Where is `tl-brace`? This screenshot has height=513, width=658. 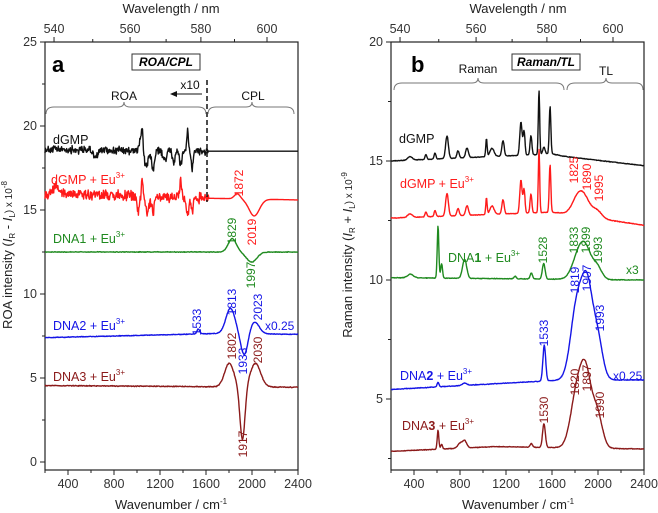
tl-brace is located at coordinates (605, 84).